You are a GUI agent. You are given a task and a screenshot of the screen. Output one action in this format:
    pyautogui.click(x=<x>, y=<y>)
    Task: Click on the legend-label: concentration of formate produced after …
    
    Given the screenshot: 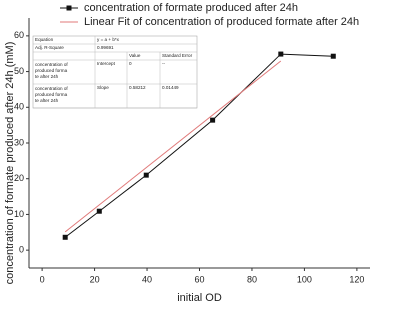 What is the action you would take?
    pyautogui.click(x=191, y=8)
    